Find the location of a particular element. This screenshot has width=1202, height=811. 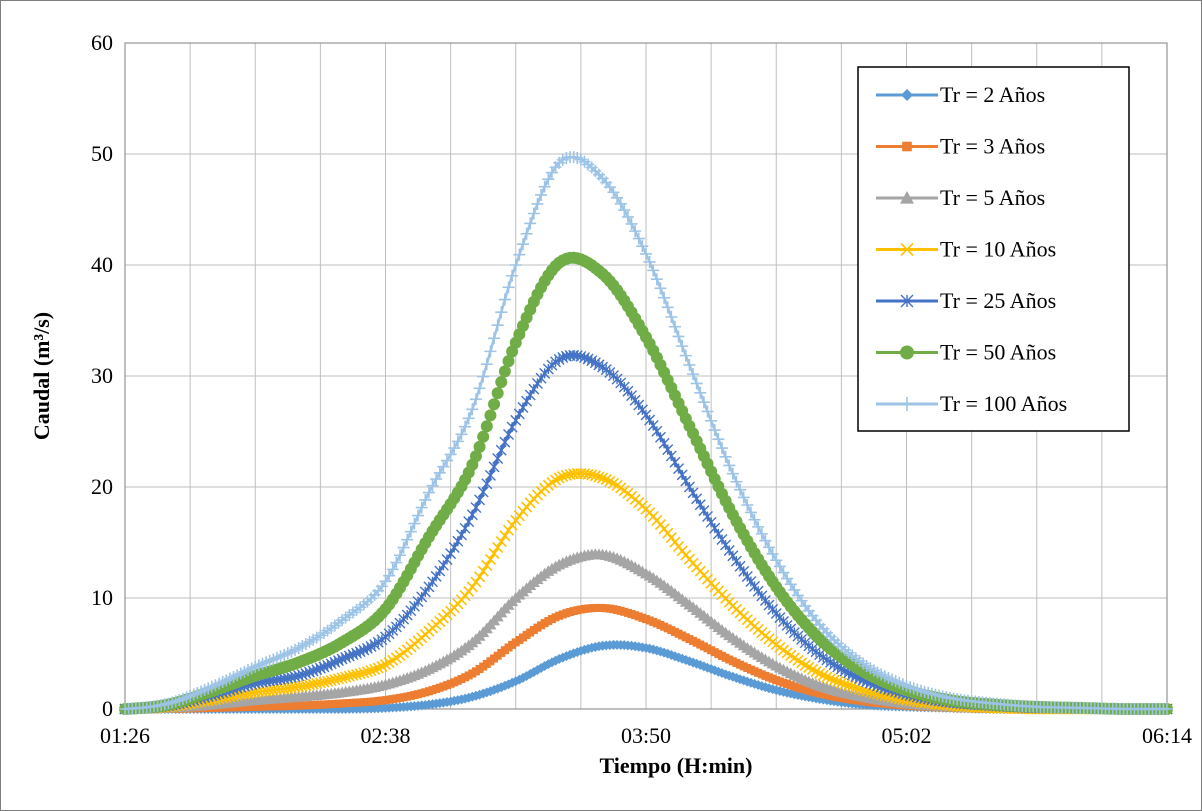

legend-item: Tr = 2 Años is located at coordinates (960, 94).